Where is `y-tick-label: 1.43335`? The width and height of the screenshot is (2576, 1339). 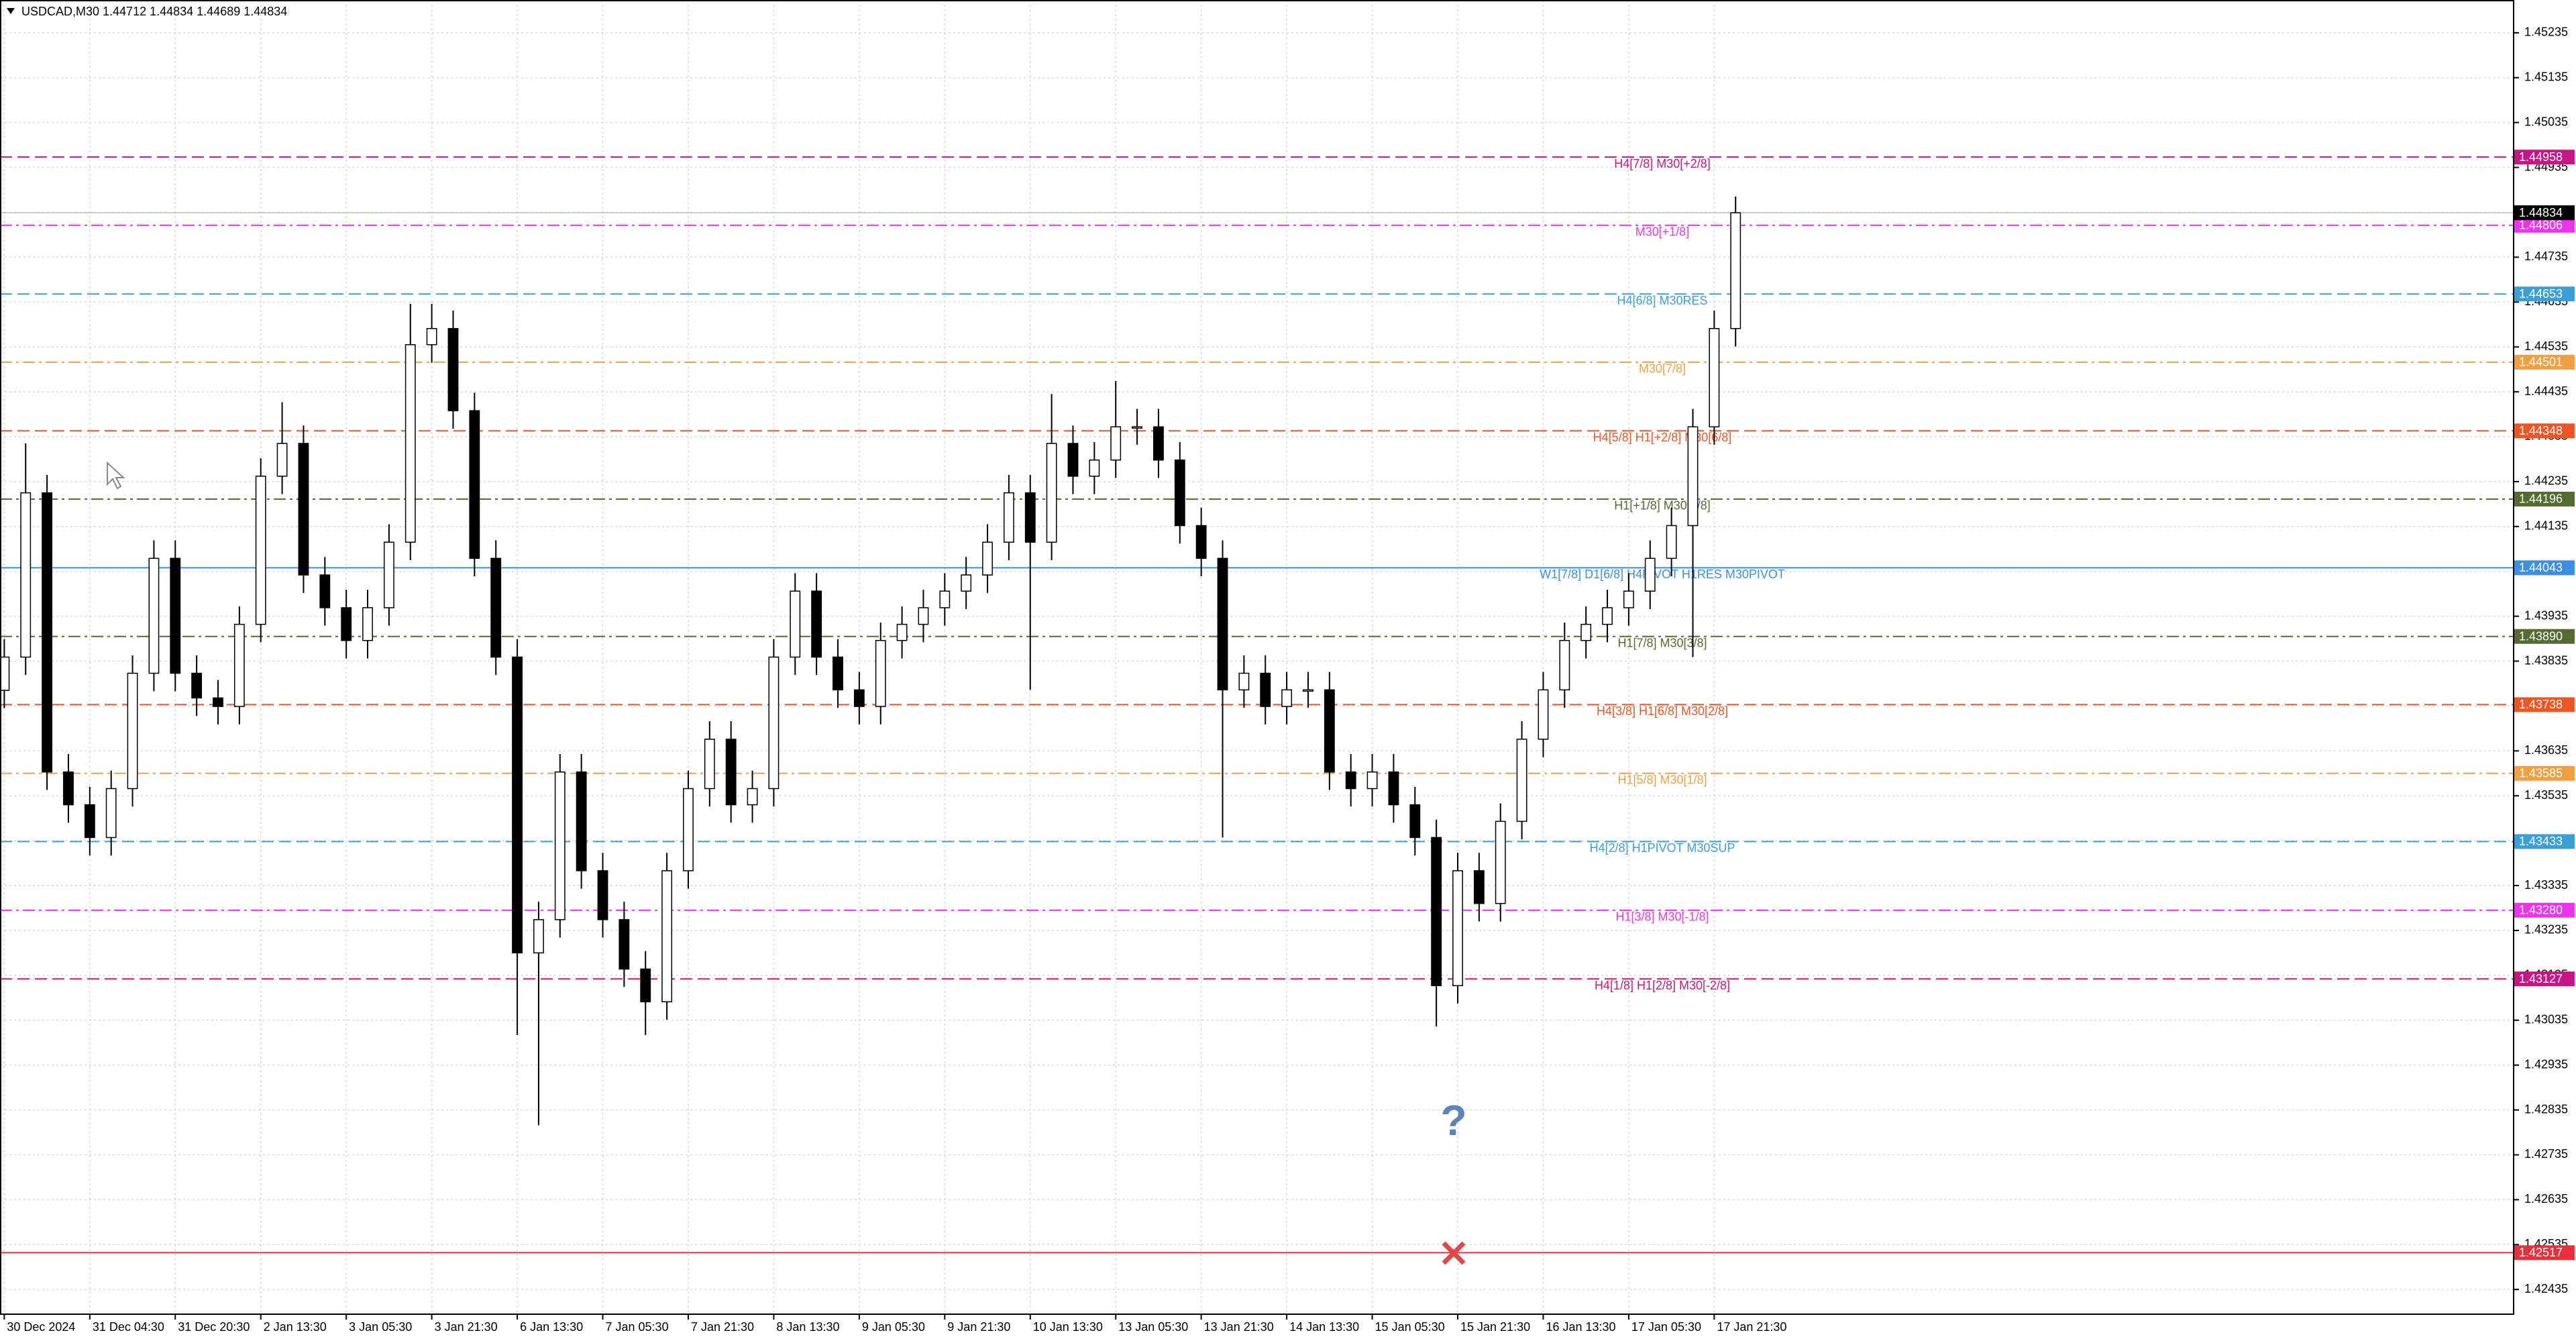 y-tick-label: 1.43335 is located at coordinates (2546, 885).